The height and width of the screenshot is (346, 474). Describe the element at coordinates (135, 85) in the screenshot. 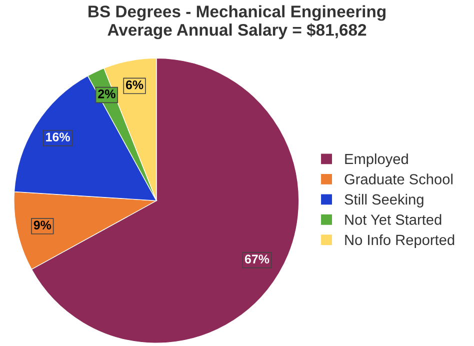

I see `data-label: 6%` at that location.